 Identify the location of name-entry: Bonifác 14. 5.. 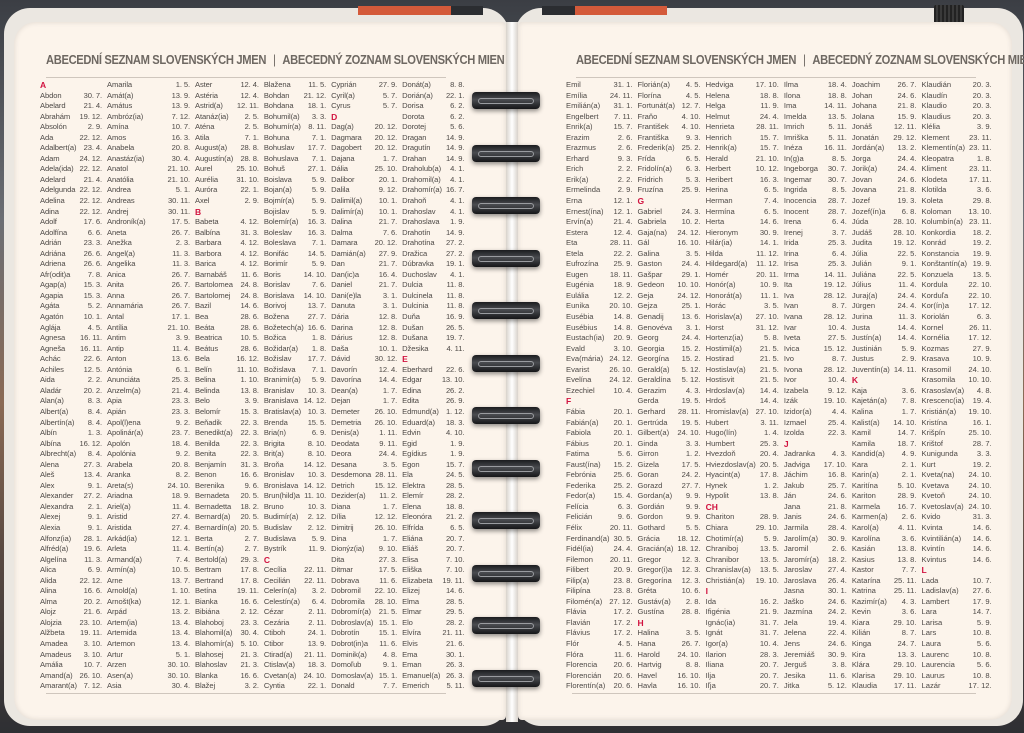
(295, 254).